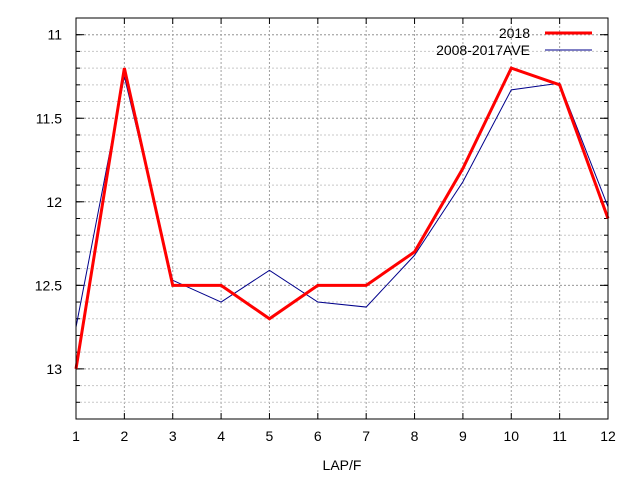  Describe the element at coordinates (318, 436) in the screenshot. I see `x-tick-label: 6` at that location.